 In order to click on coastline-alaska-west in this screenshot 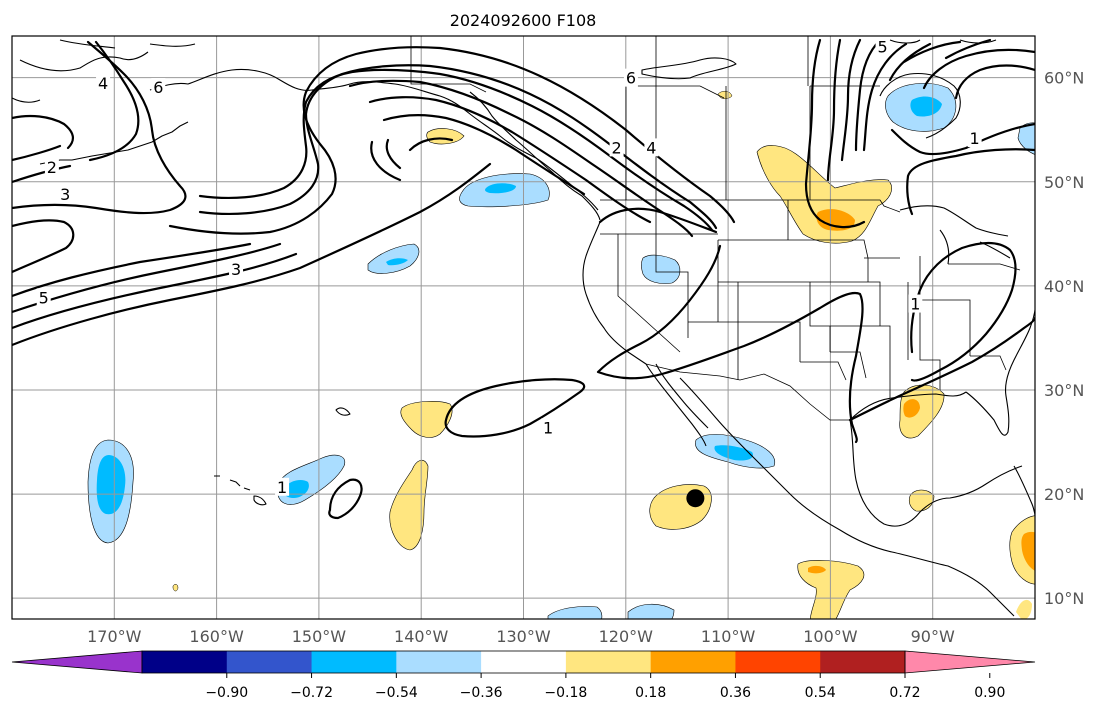, I will do `click(104, 73)`.